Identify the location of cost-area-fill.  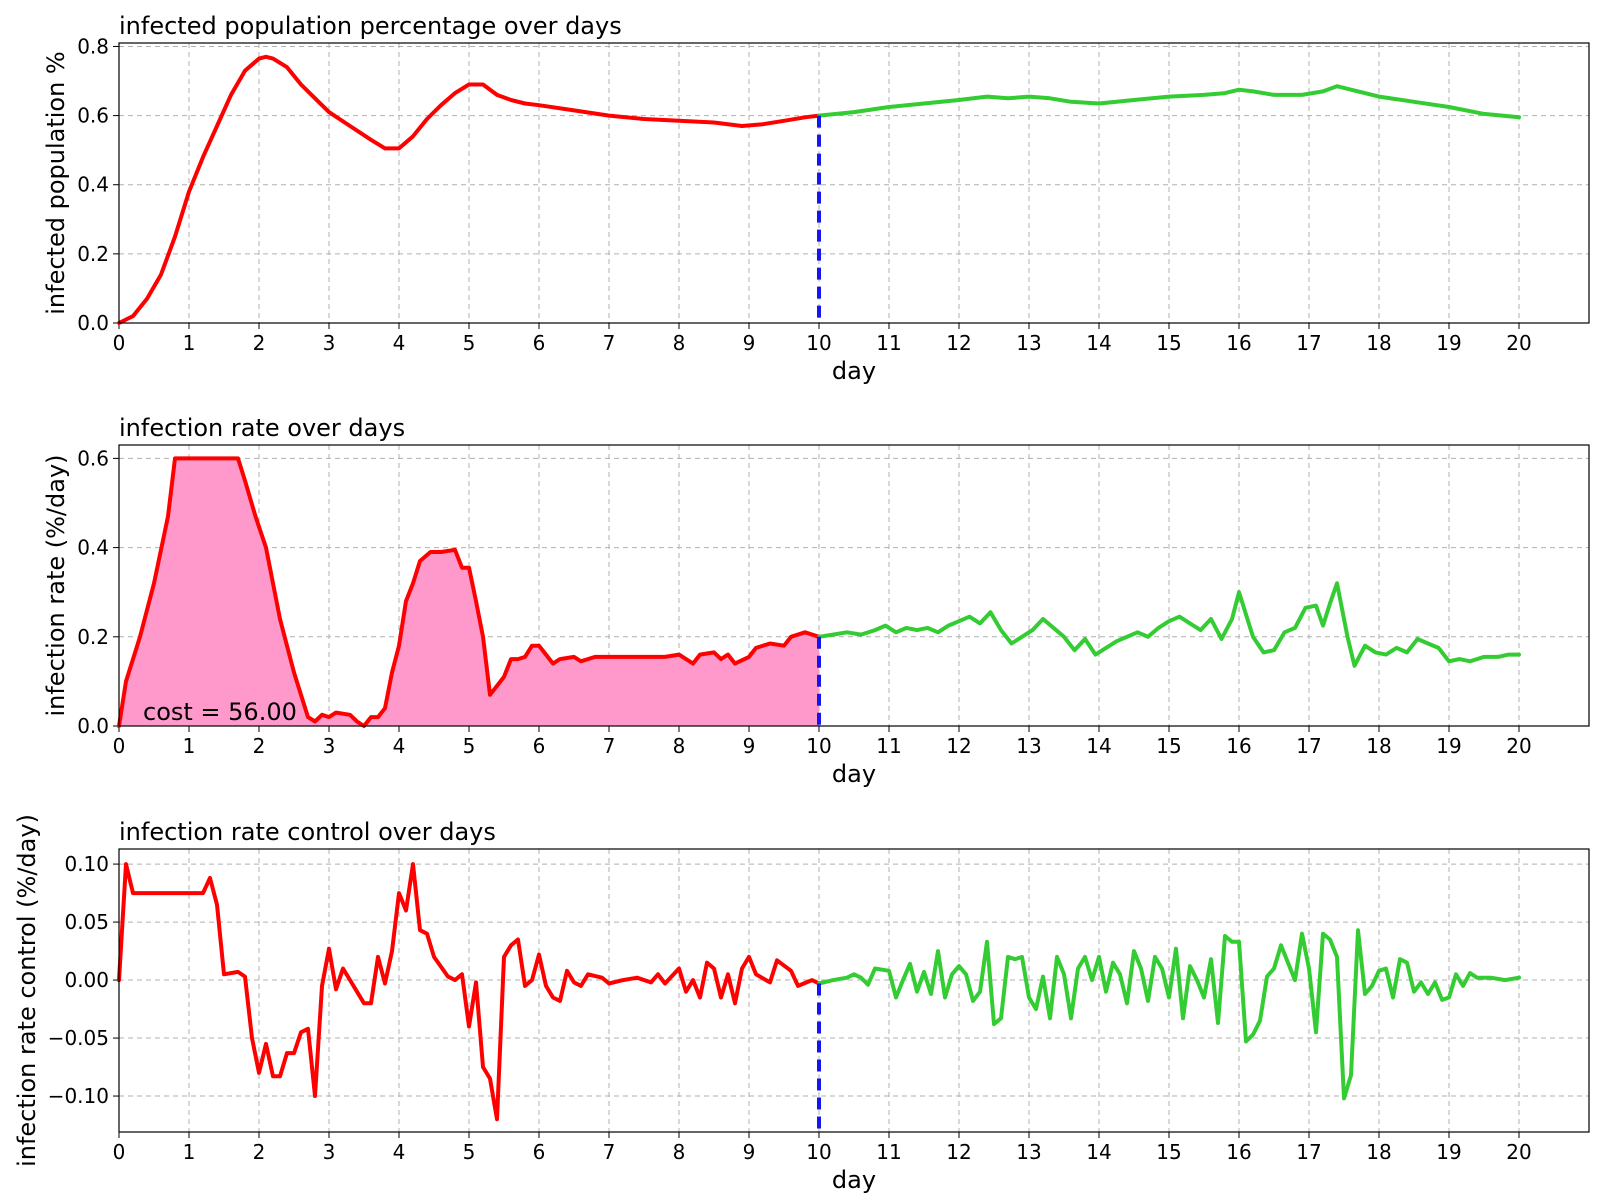
(469, 592).